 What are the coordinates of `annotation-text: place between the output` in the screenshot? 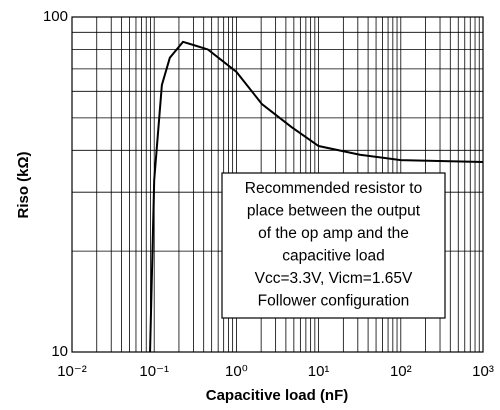 It's located at (334, 211).